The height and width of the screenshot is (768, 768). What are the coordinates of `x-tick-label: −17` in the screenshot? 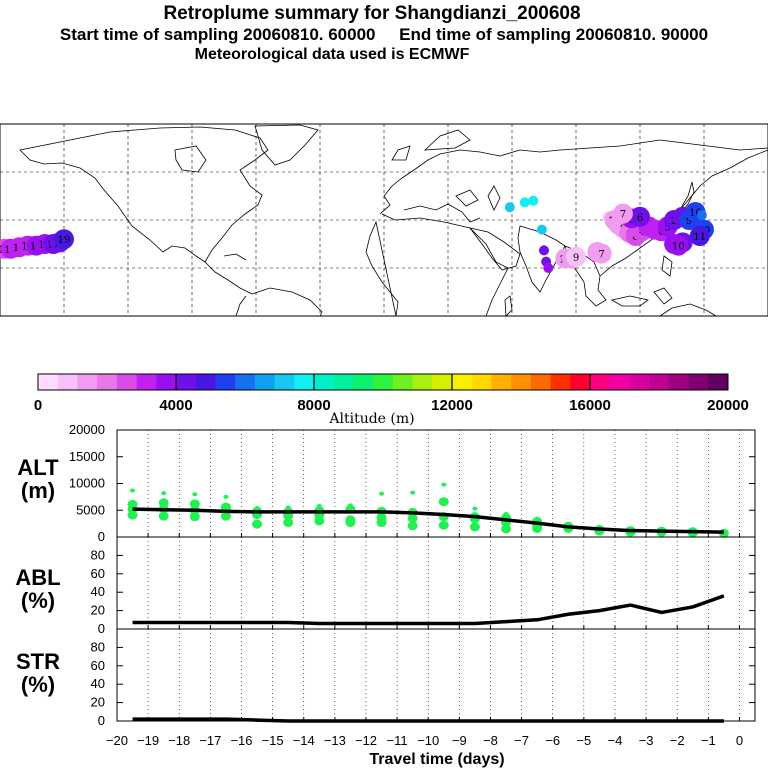 It's located at (210, 740).